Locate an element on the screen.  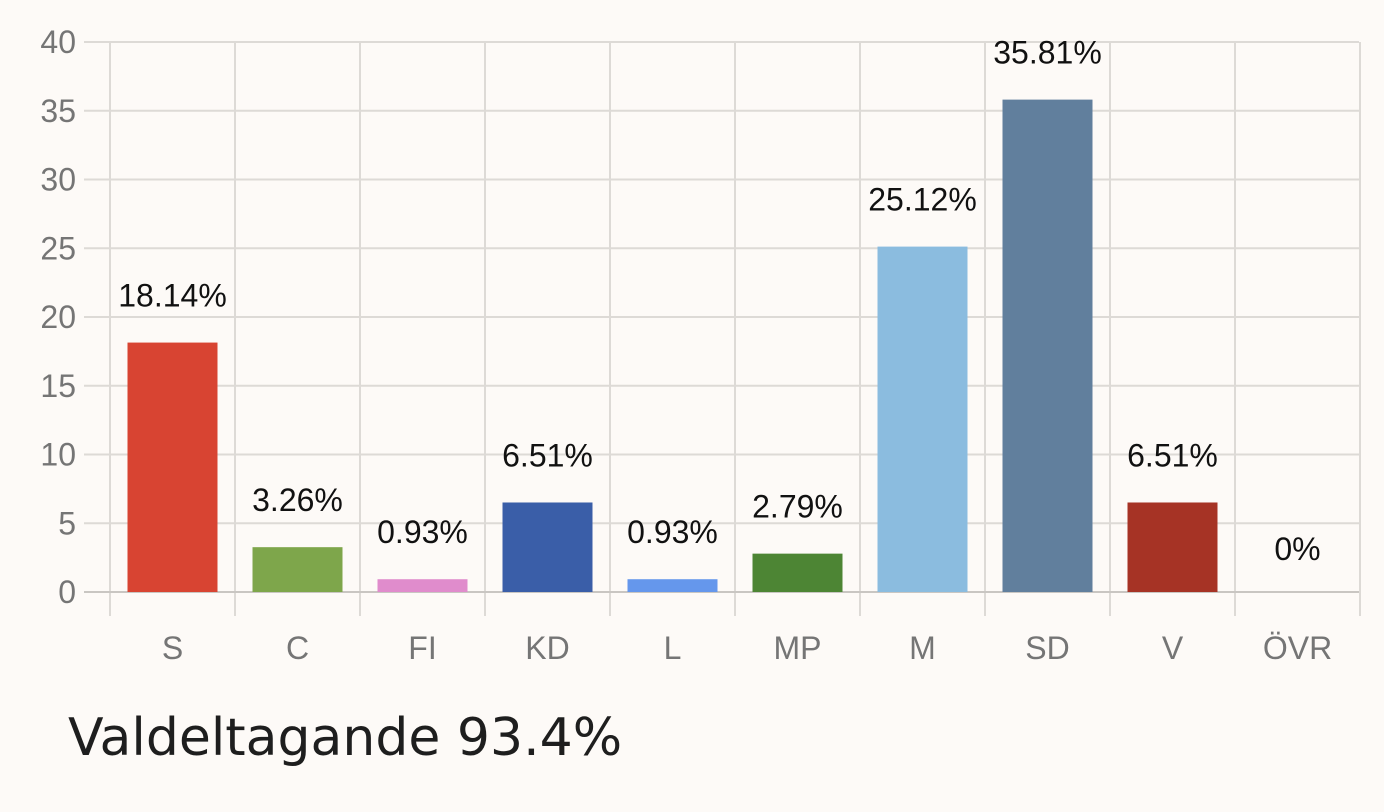
data-label-fi: 0.93% is located at coordinates (422, 532).